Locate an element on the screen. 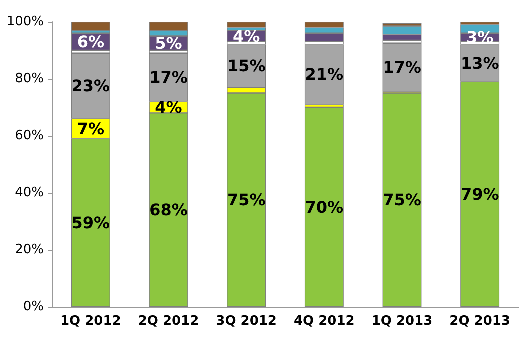 This screenshot has width=531, height=347. data-label: 6% is located at coordinates (91, 42).